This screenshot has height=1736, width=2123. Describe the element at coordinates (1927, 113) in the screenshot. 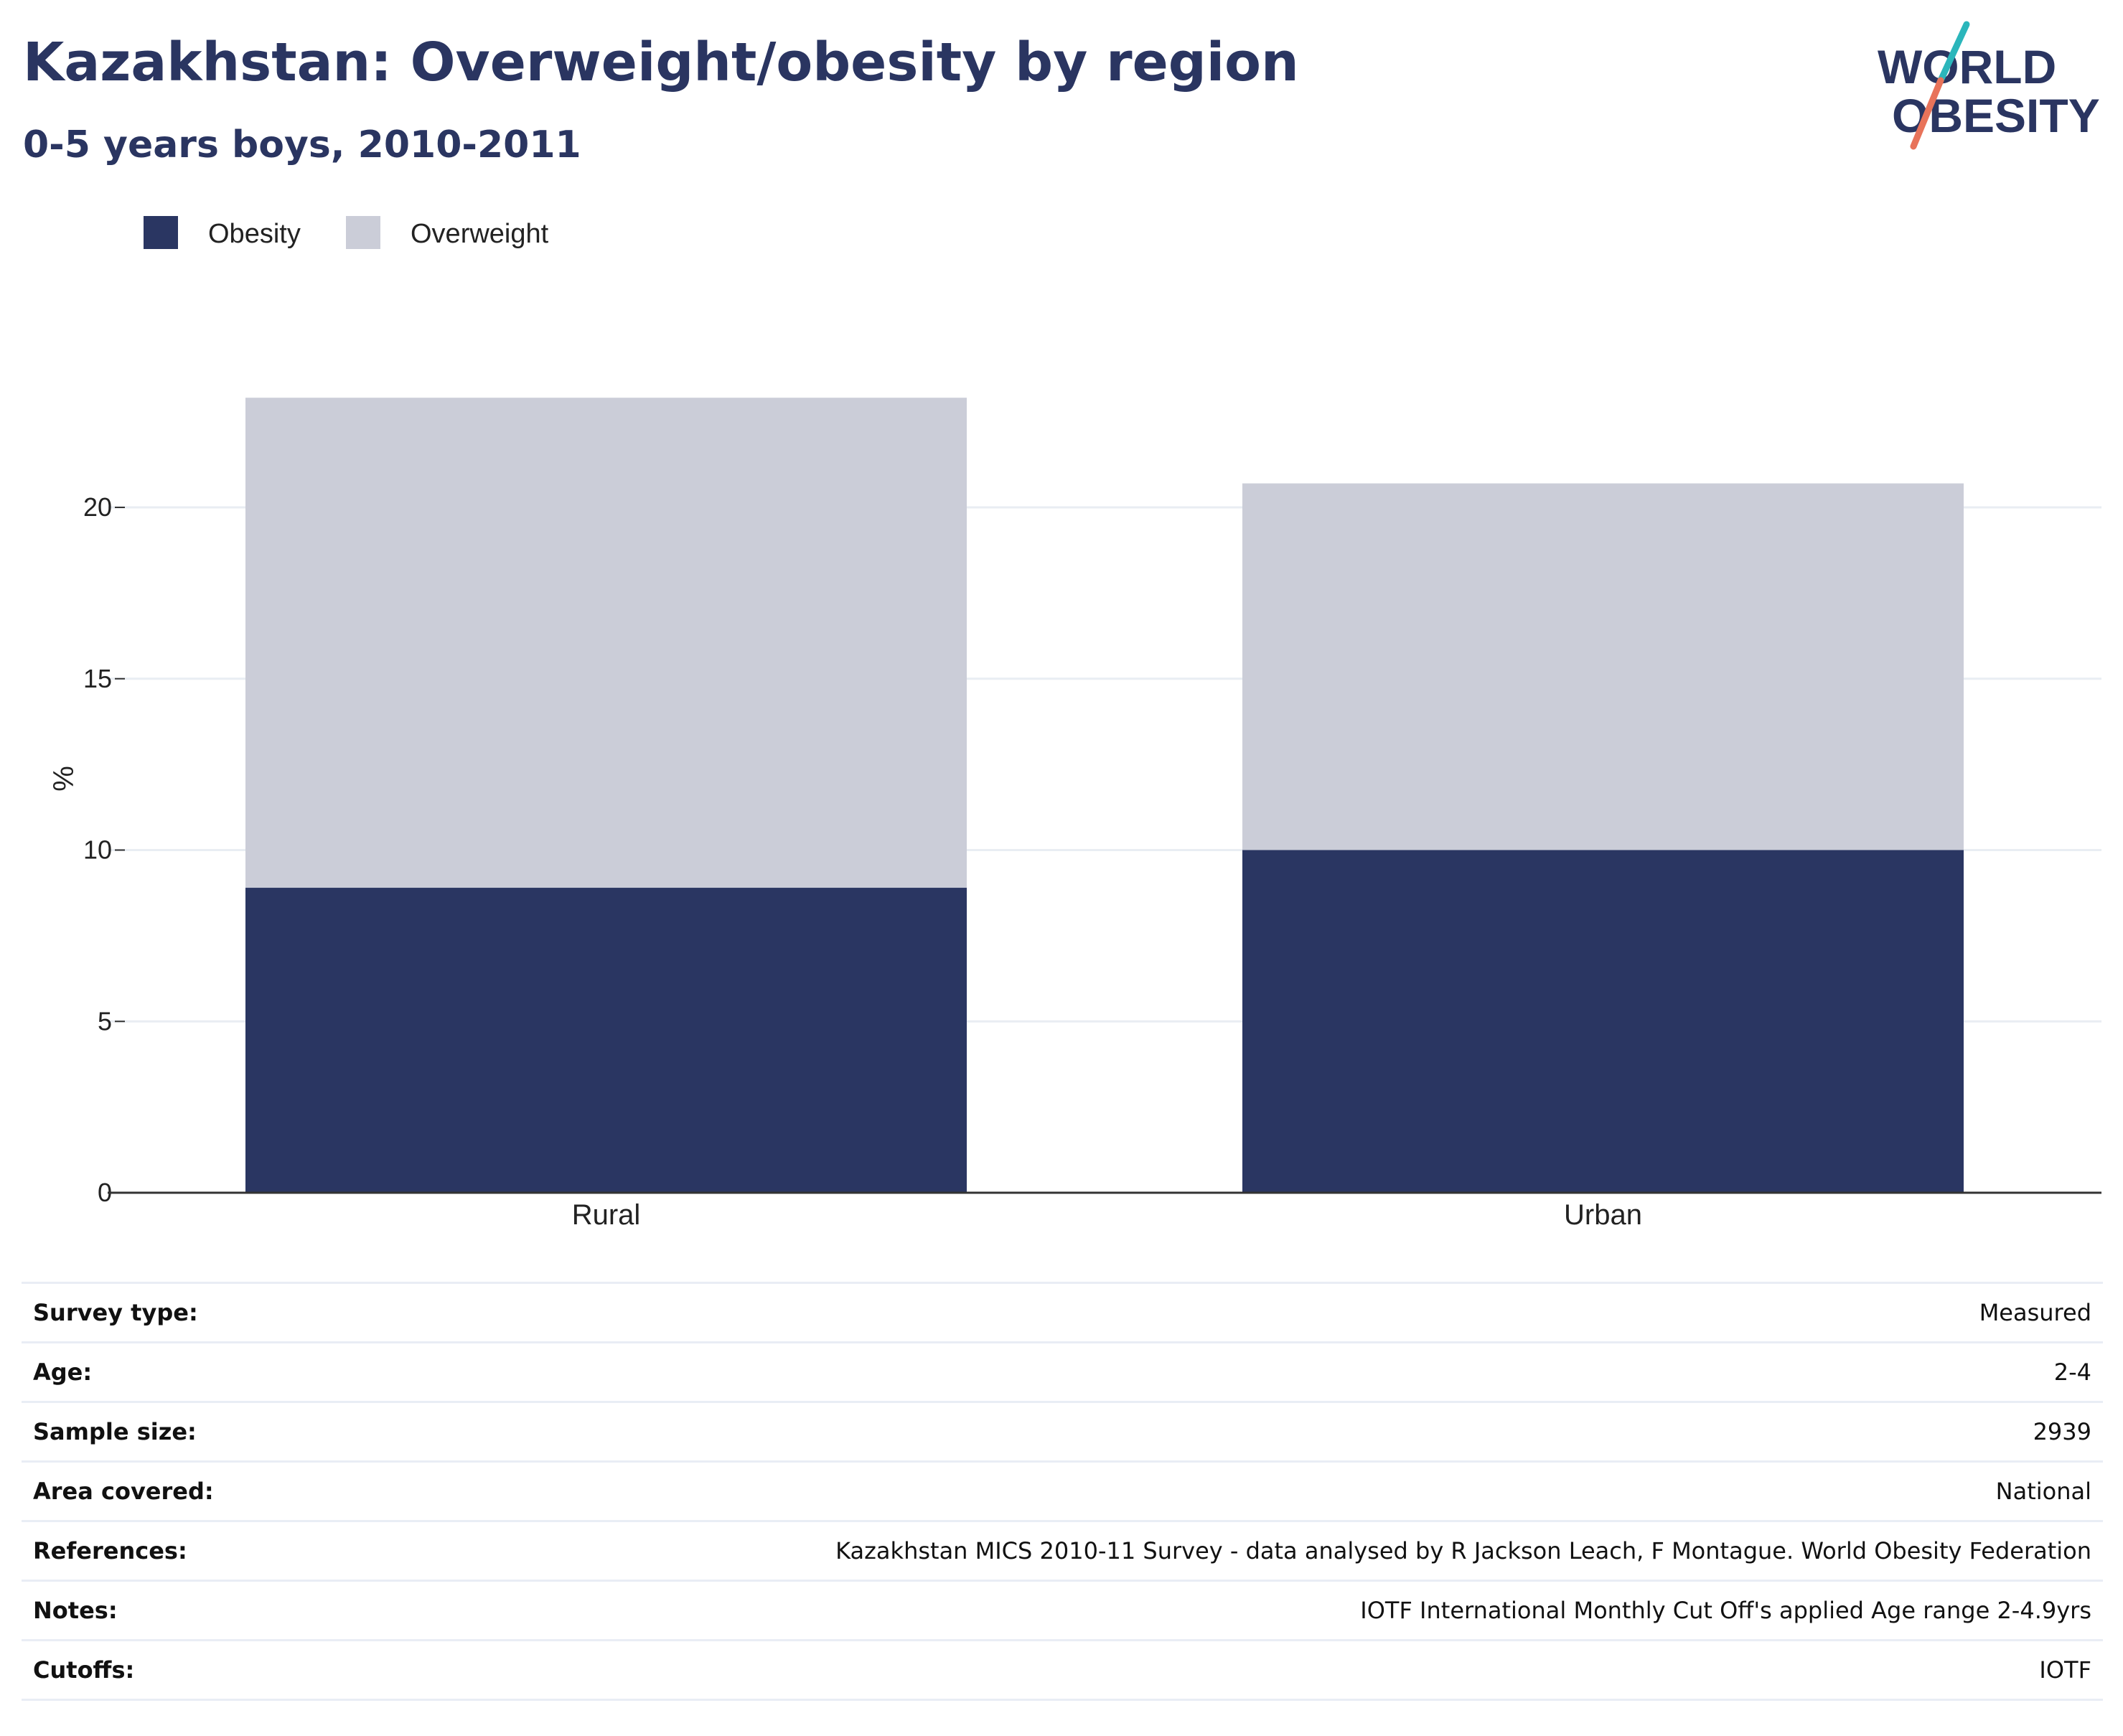

I see `logo-coral-slash` at that location.